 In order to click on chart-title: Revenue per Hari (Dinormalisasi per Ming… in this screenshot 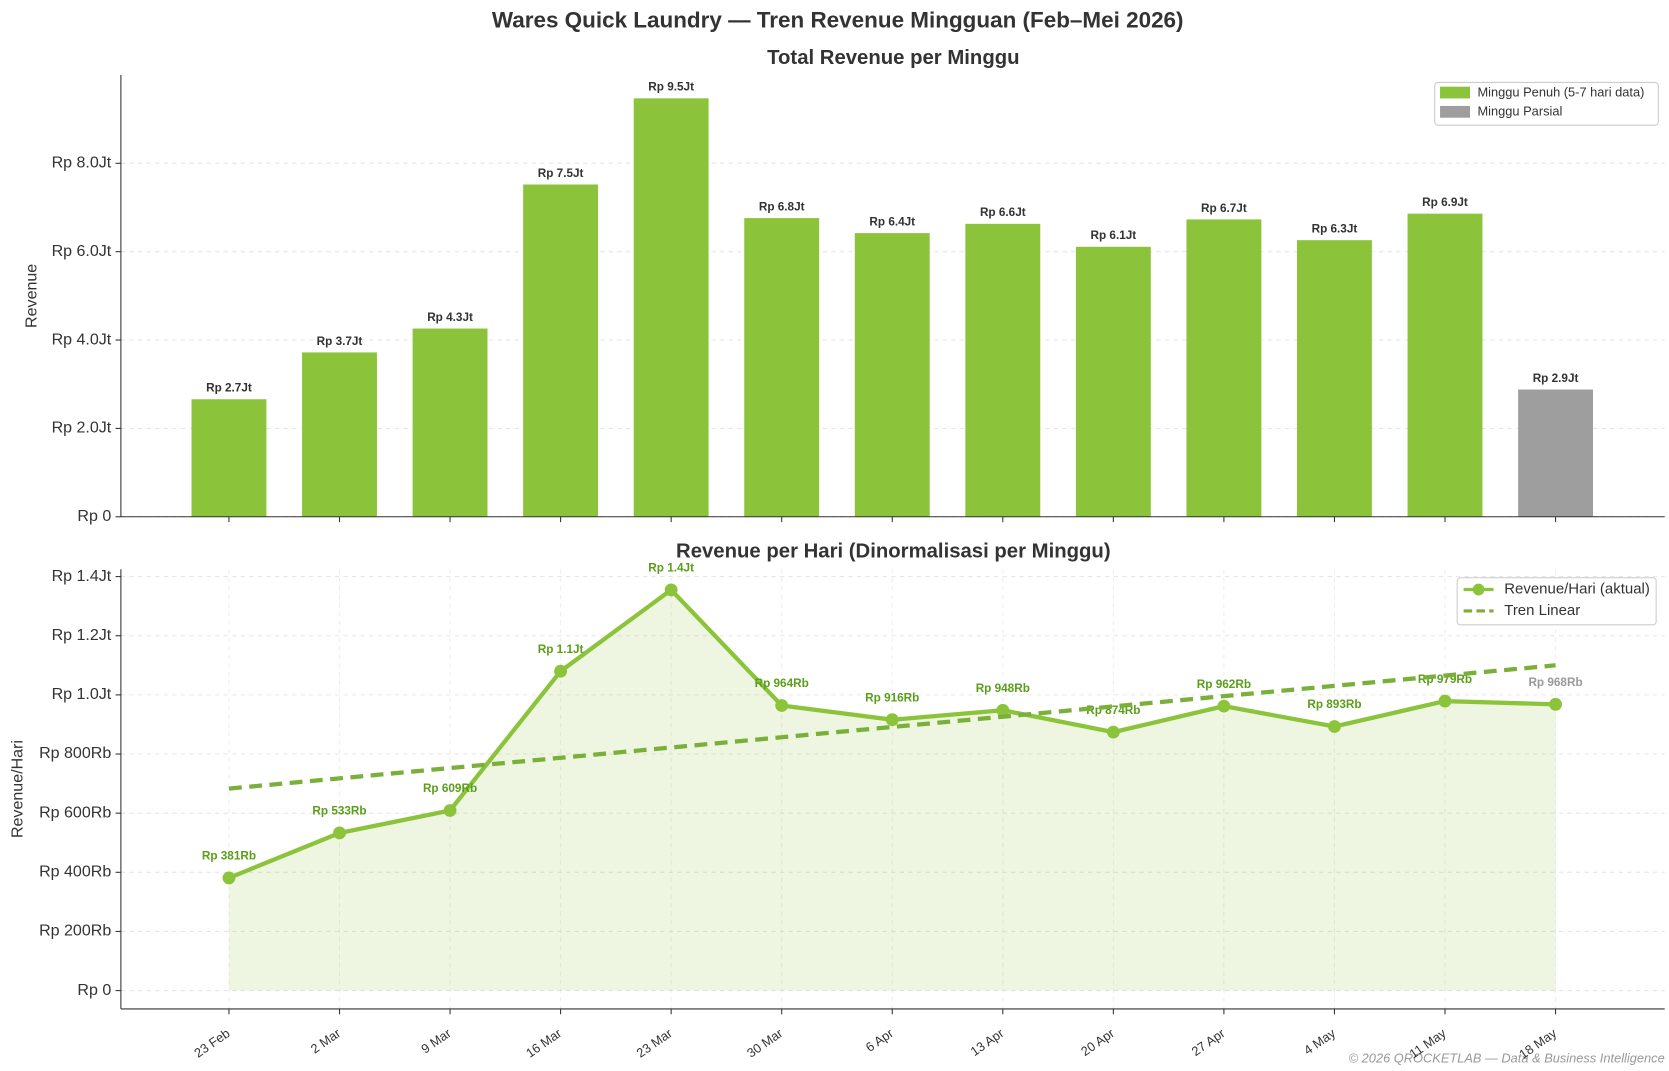, I will do `click(893, 551)`.